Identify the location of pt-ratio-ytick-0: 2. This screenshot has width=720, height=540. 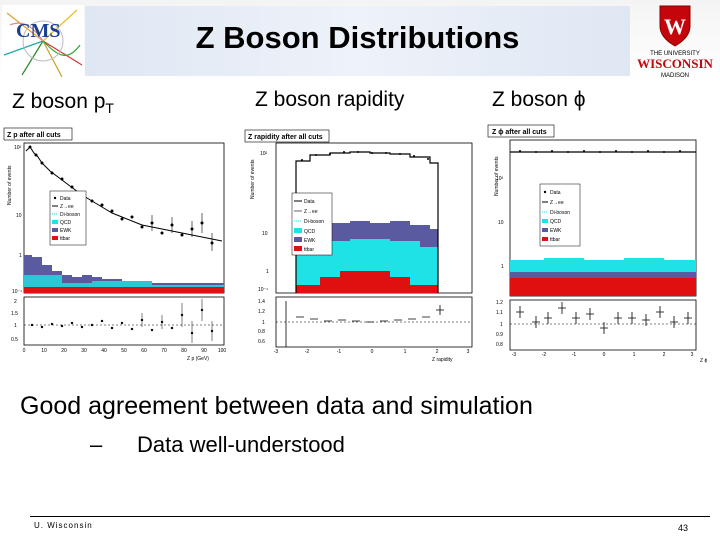
(15, 302).